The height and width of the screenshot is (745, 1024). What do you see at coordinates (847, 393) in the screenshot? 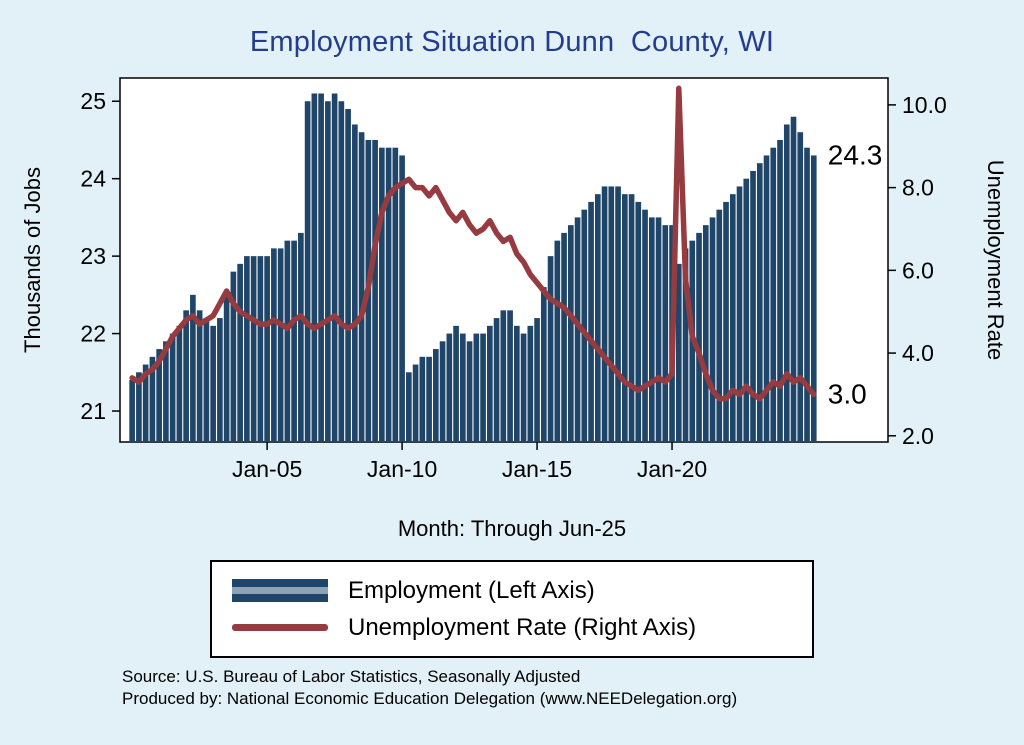
I see `end-label-right: 3.0` at bounding box center [847, 393].